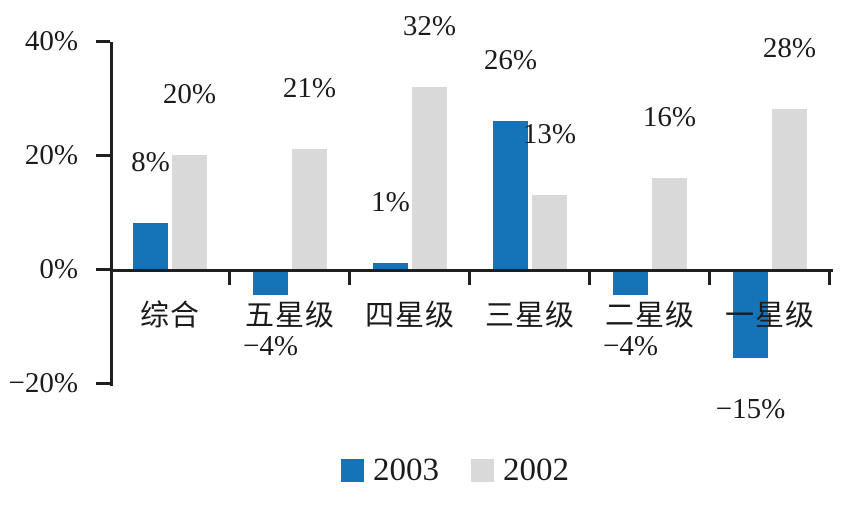 This screenshot has height=506, width=856. I want to click on legend-label-2002: 2002, so click(536, 470).